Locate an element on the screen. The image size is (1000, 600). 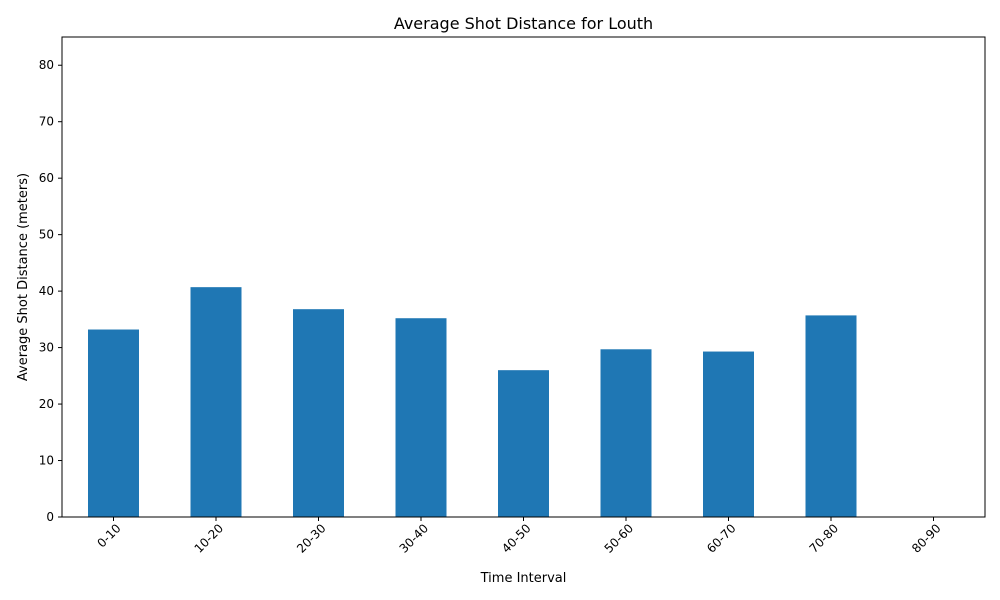
x-tick-label: 80-90 is located at coordinates (926, 538).